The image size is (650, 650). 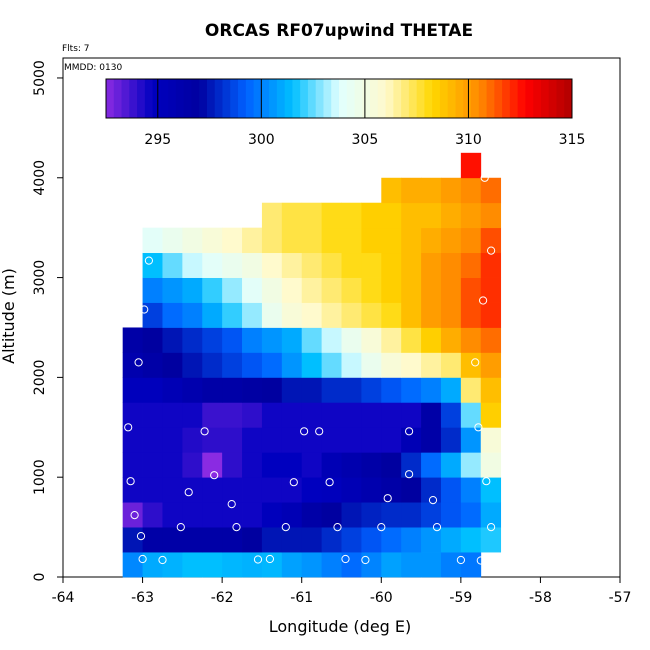 I want to click on y-axis-label: Altitude (m), so click(x=9, y=316).